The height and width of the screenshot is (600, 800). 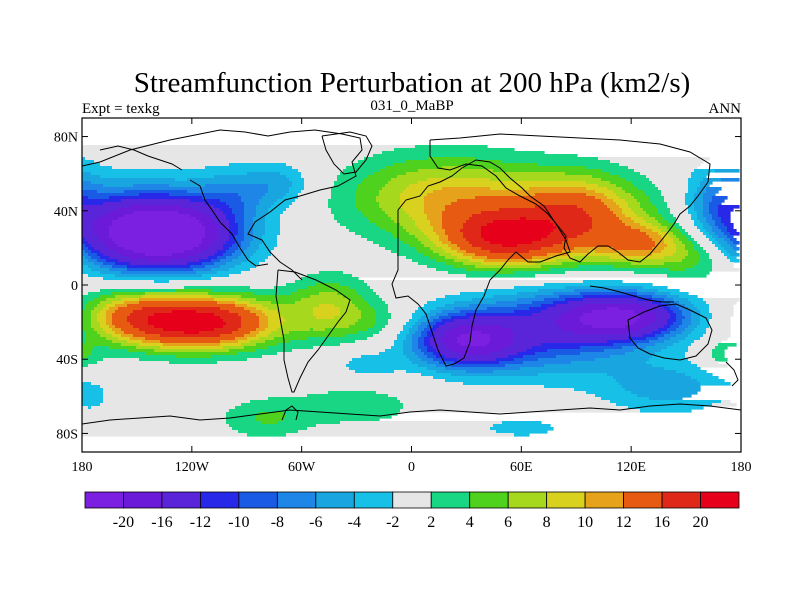 What do you see at coordinates (222, 205) in the screenshot?
I see `coastline-north-america` at bounding box center [222, 205].